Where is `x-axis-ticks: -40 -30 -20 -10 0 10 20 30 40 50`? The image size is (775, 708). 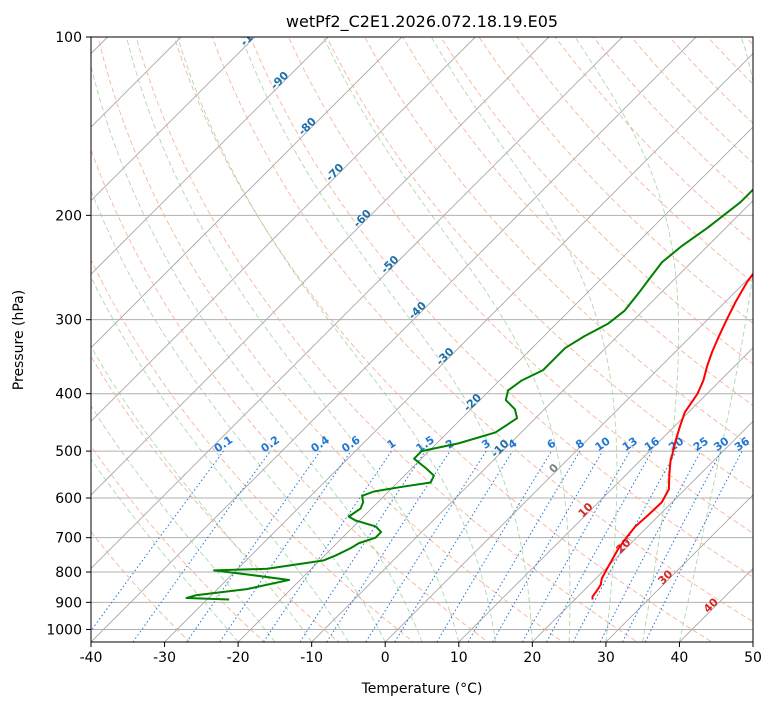 x-axis-ticks: -40 -30 -20 -10 0 10 20 30 40 50 is located at coordinates (421, 654).